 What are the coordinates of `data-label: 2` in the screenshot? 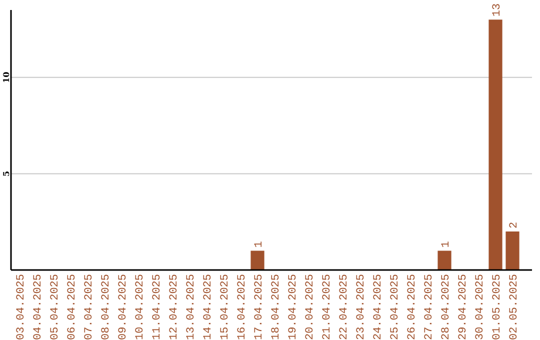 It's located at (514, 225).